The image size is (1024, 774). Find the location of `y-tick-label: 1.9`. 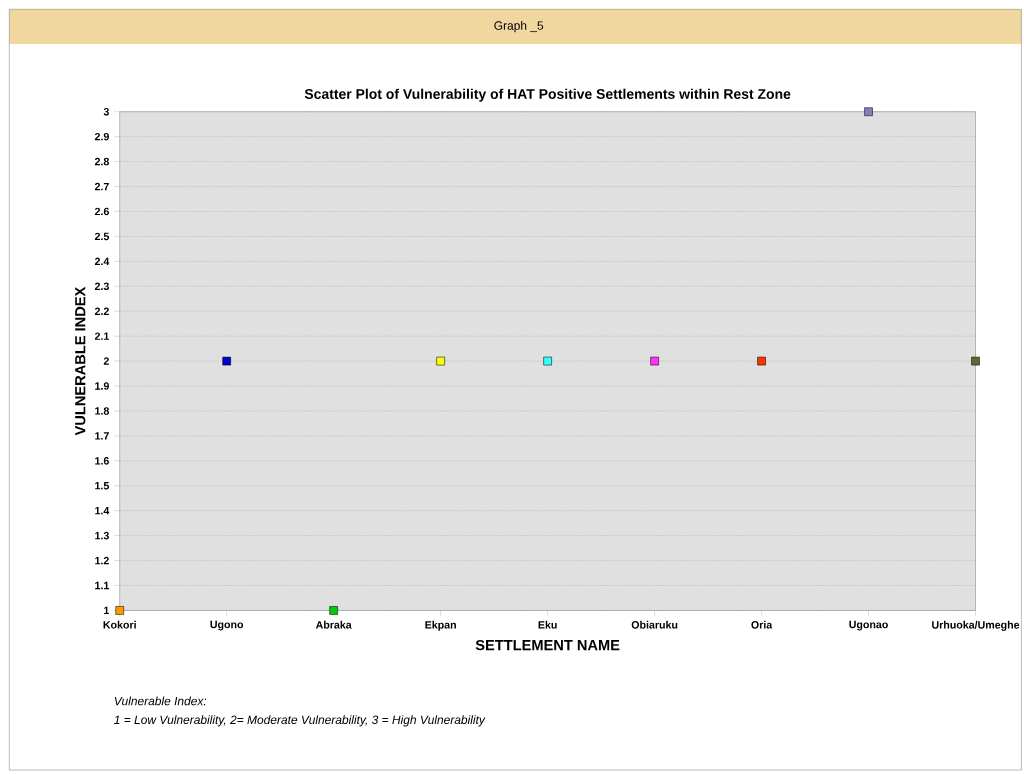

y-tick-label: 1.9 is located at coordinates (102, 386).